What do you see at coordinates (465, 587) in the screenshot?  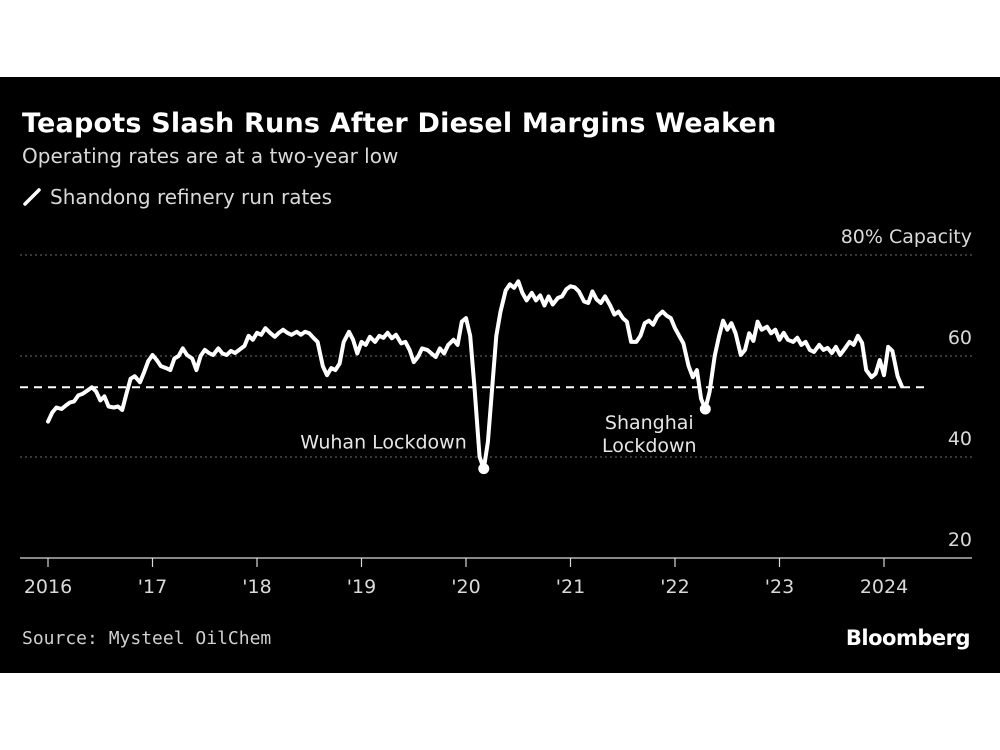 I see `x-tick-label: '20` at bounding box center [465, 587].